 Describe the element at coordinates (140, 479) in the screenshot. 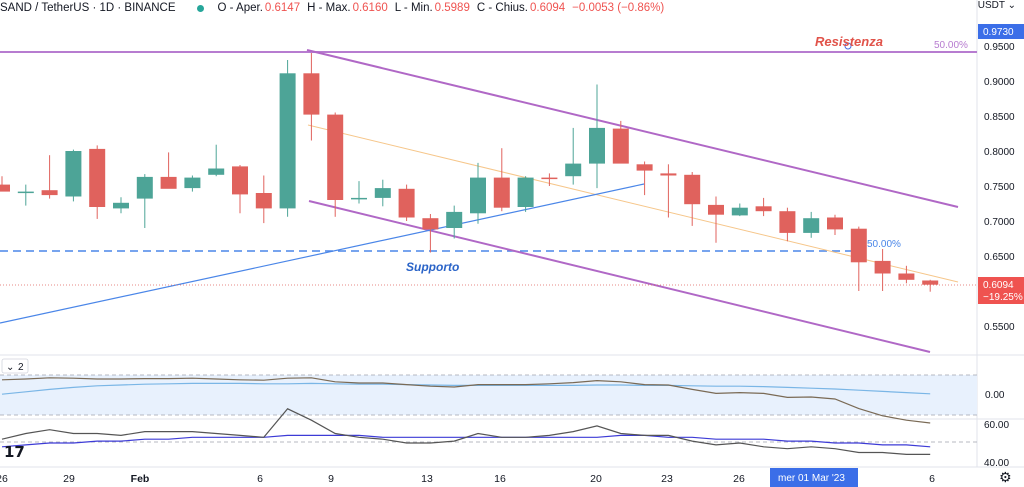

I see `x-tick-label: Feb` at that location.